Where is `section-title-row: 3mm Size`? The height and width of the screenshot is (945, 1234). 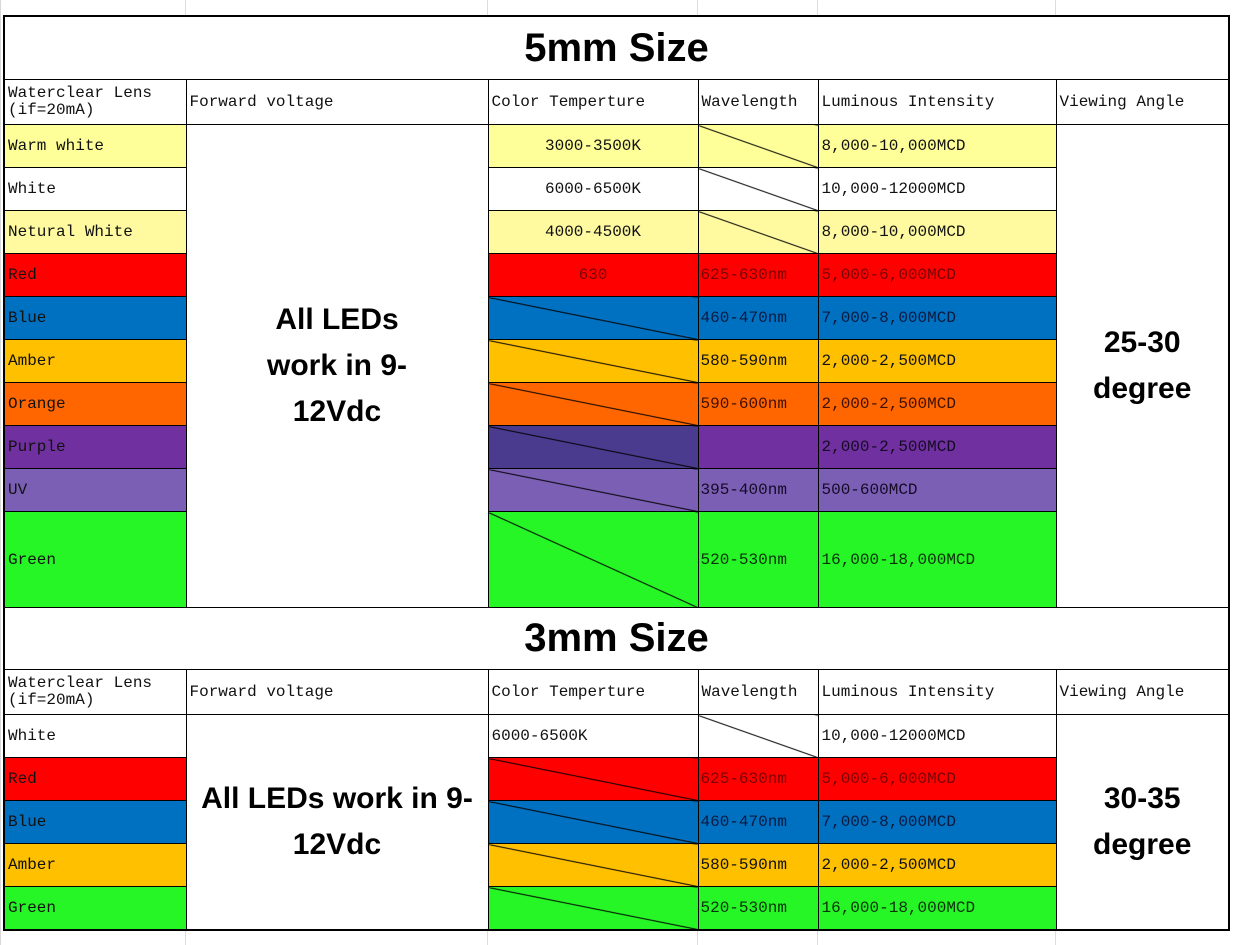 section-title-row: 3mm Size is located at coordinates (616, 638).